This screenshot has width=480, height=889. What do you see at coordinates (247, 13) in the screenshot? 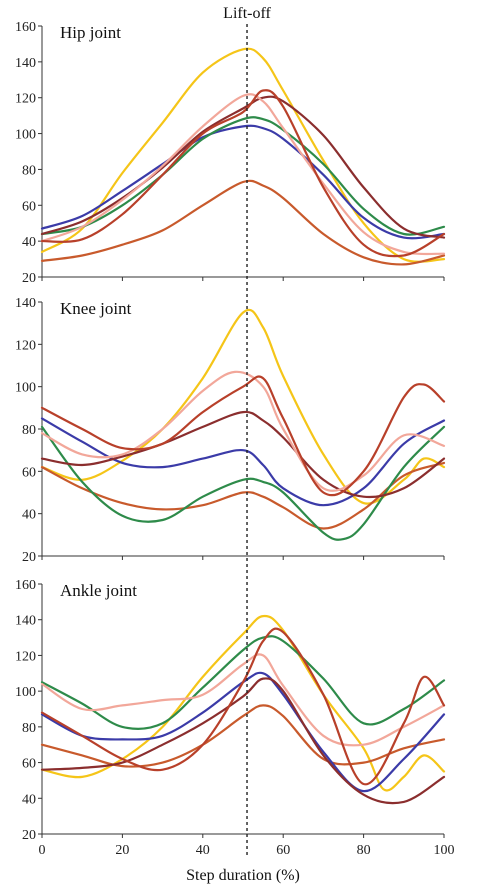
I see `liftoff-annotation: Lift-off` at bounding box center [247, 13].